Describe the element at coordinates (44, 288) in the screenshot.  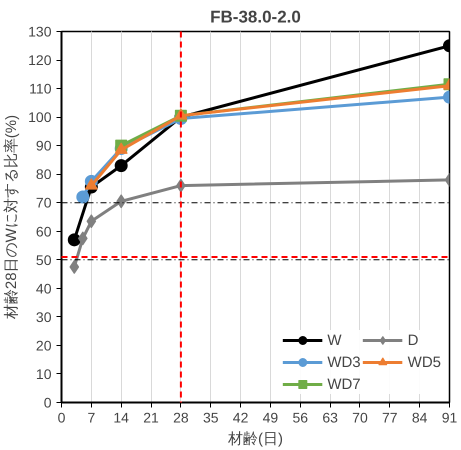
I see `y-tick-label: 40` at that location.